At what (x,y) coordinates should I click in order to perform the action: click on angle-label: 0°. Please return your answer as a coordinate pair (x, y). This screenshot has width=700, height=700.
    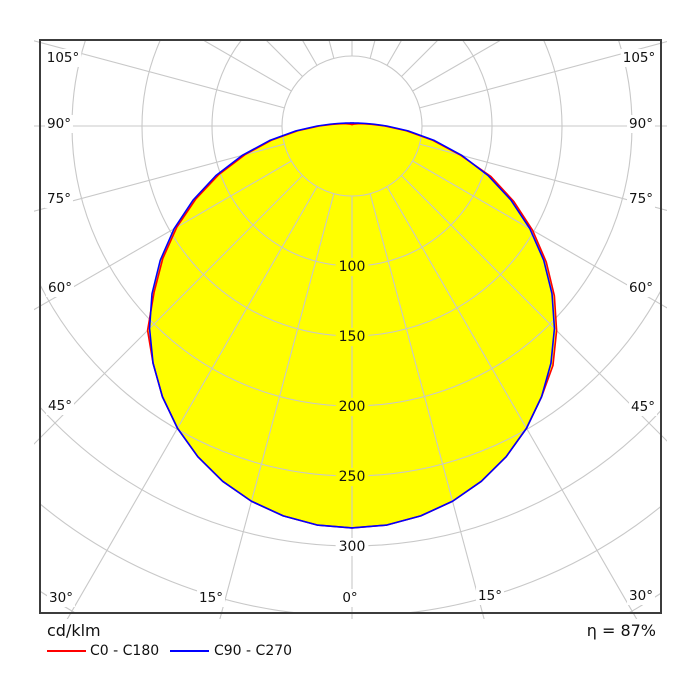
    Looking at the image, I should click on (349, 598).